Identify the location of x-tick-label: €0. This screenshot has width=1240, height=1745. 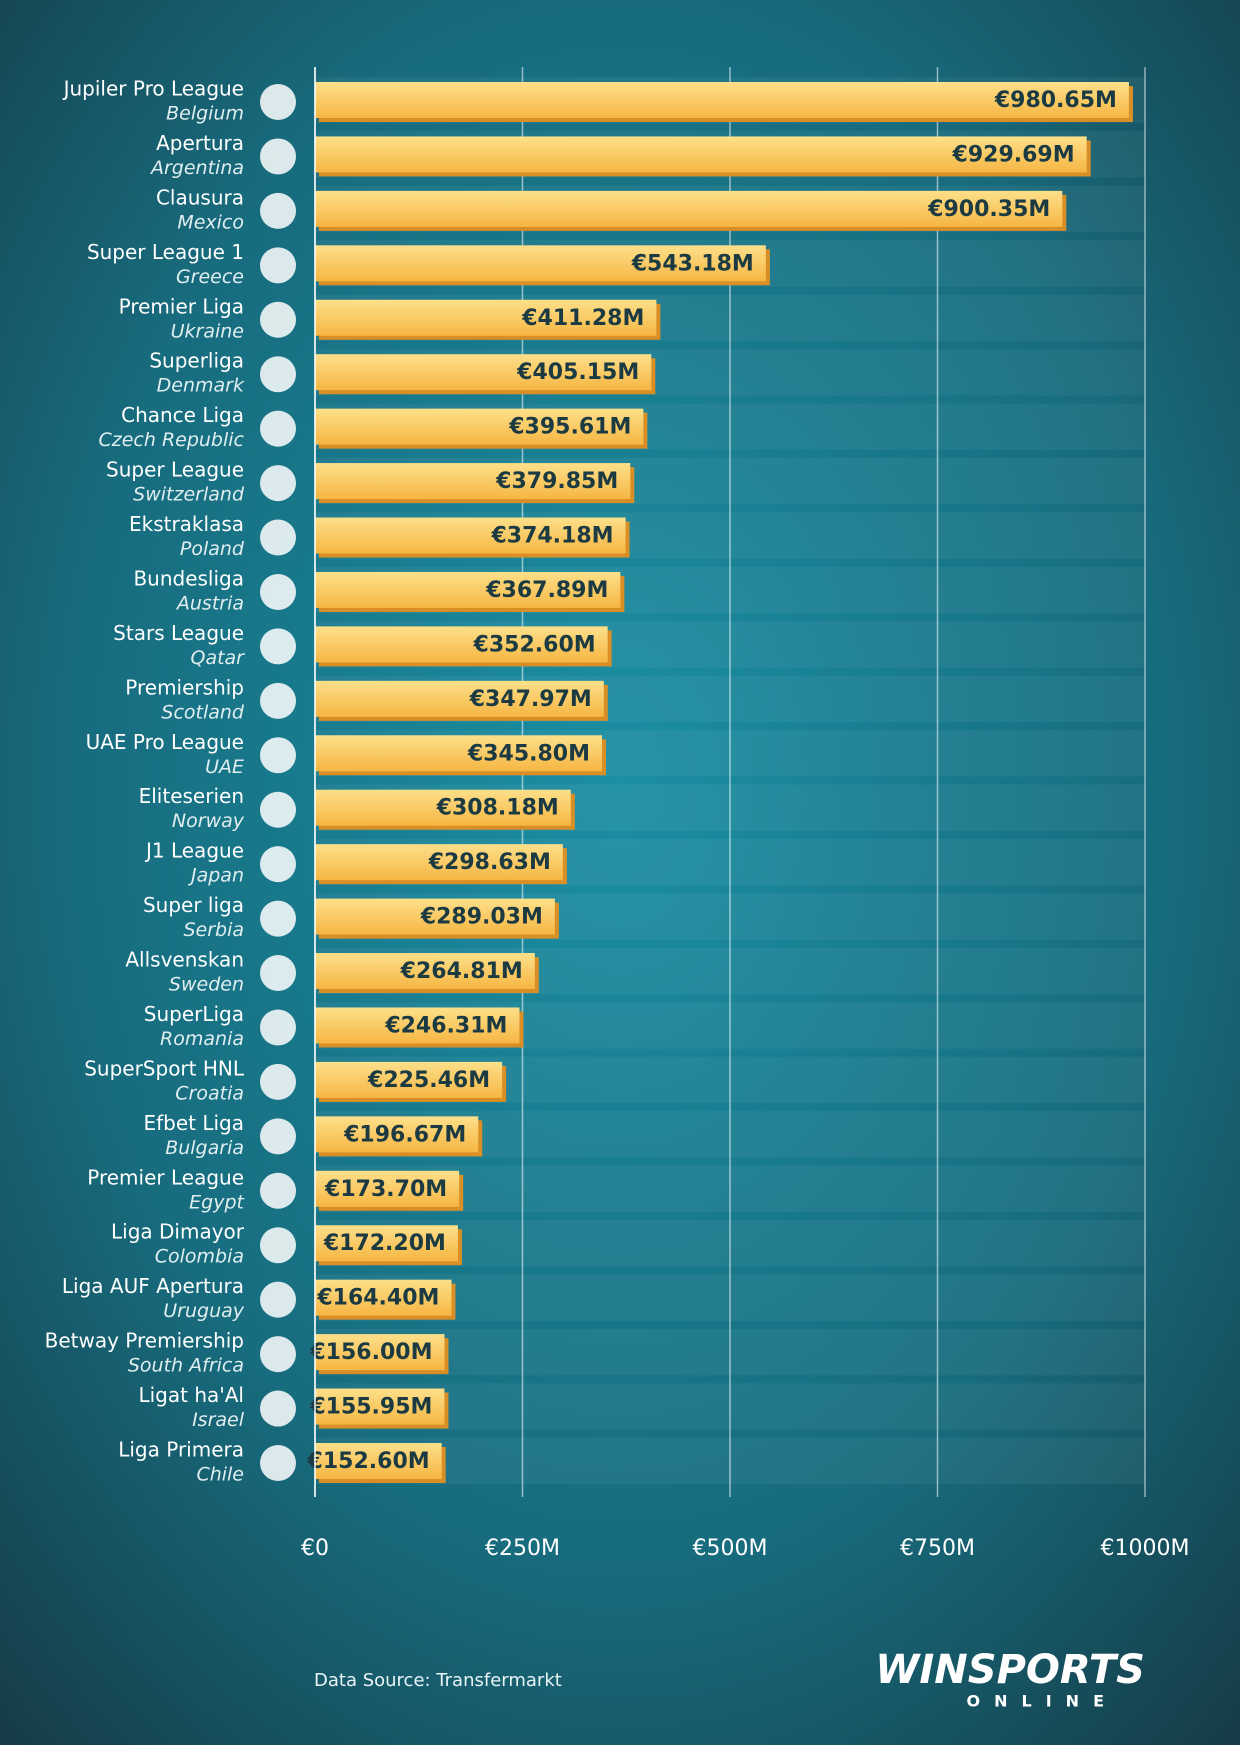
(315, 1548).